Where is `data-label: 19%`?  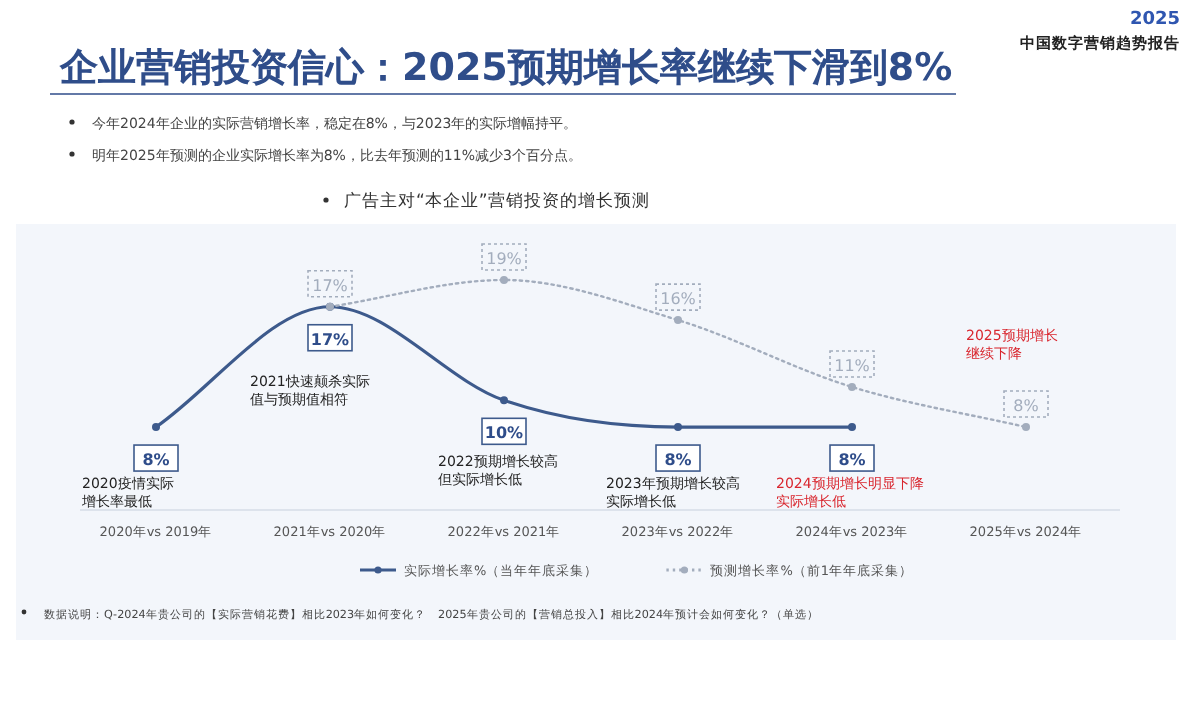 data-label: 19% is located at coordinates (504, 259).